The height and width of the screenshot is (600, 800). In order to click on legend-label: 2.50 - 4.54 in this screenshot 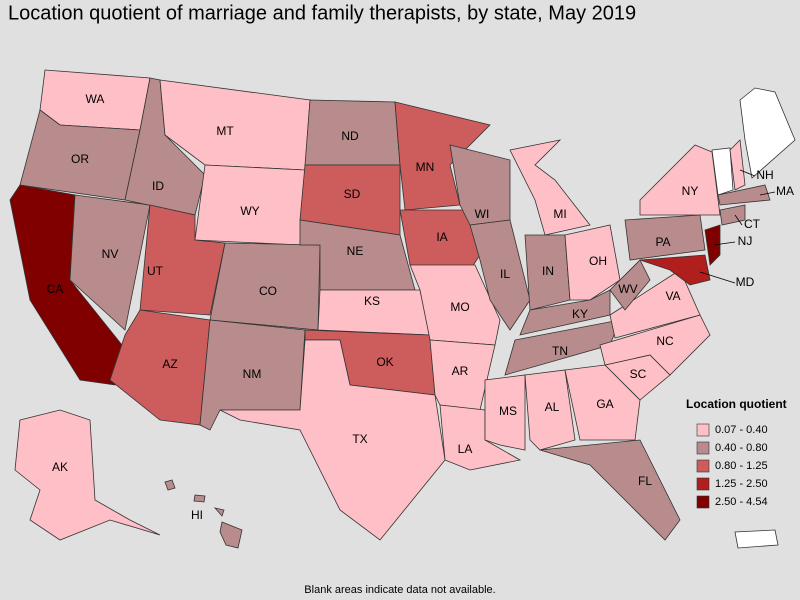, I will do `click(741, 502)`.